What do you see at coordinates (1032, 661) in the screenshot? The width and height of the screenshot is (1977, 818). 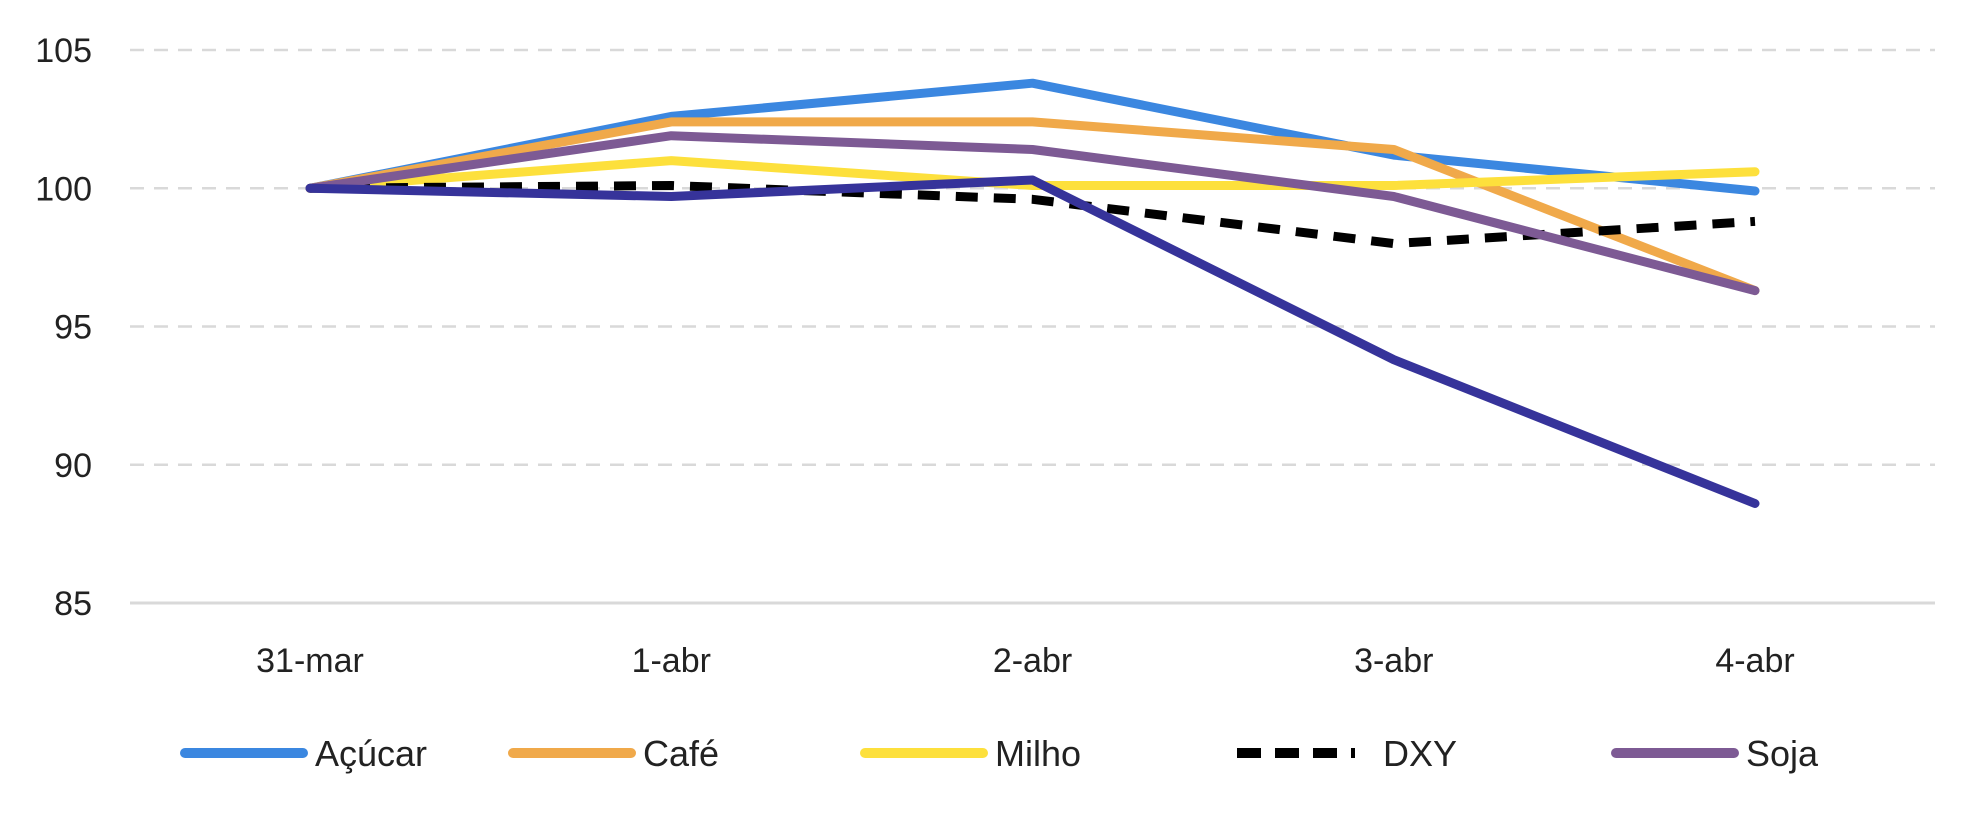 I see `x-tick-label: 2-abr` at bounding box center [1032, 661].